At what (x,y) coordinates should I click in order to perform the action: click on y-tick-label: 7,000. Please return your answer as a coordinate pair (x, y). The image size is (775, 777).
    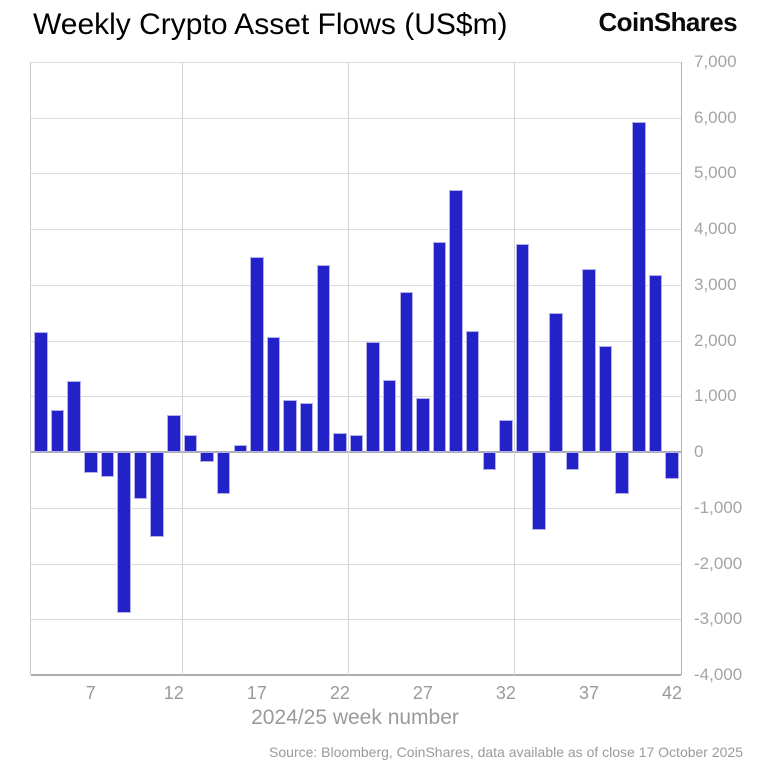
    Looking at the image, I should click on (715, 61).